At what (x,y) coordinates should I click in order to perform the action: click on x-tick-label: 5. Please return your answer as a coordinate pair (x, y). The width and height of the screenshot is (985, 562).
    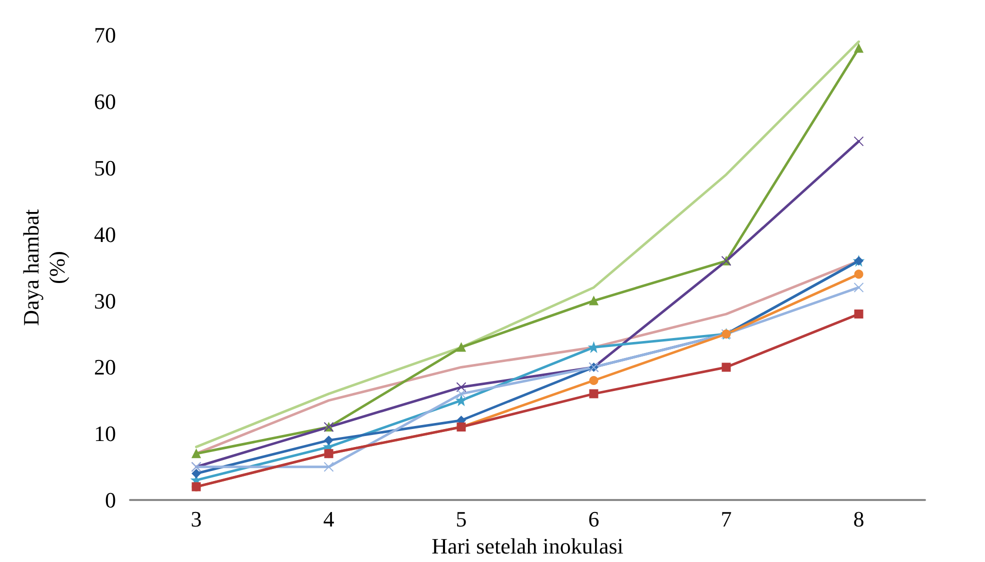
    Looking at the image, I should click on (461, 519).